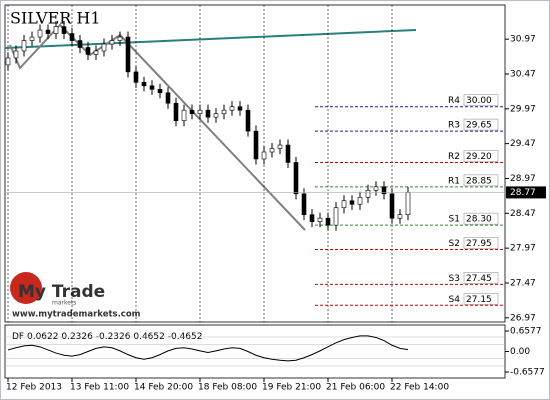  What do you see at coordinates (64, 303) in the screenshot?
I see `logo-sub: markets` at bounding box center [64, 303].